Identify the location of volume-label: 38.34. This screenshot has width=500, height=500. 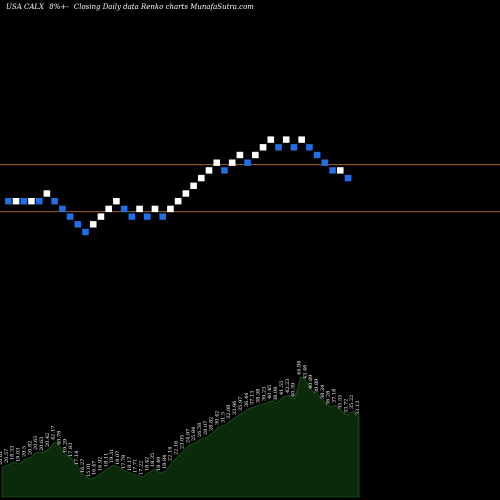
(323, 392).